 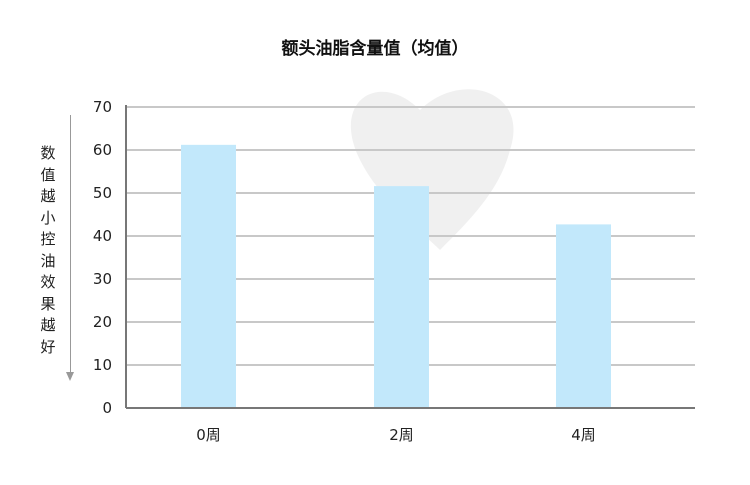 I want to click on y-tick-label: 40, so click(x=102, y=236).